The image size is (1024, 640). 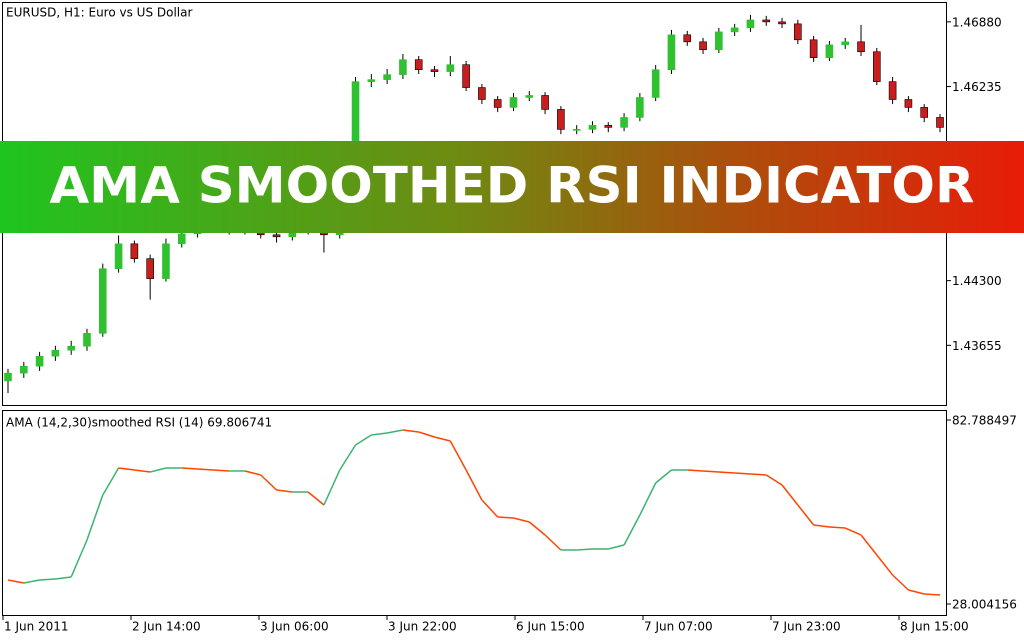 What do you see at coordinates (422, 627) in the screenshot?
I see `x-tick-label: 3 Jun 22:00` at bounding box center [422, 627].